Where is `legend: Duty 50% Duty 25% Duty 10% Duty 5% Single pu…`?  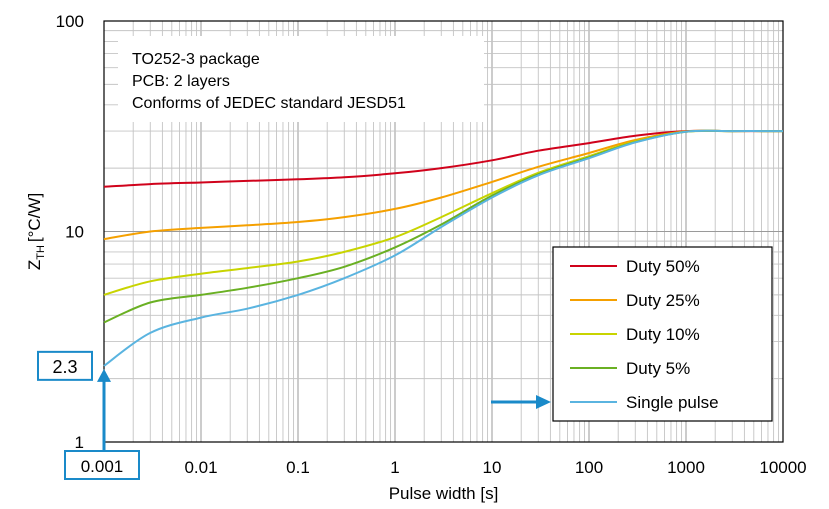 legend: Duty 50% Duty 25% Duty 10% Duty 5% Single pu… is located at coordinates (662, 334).